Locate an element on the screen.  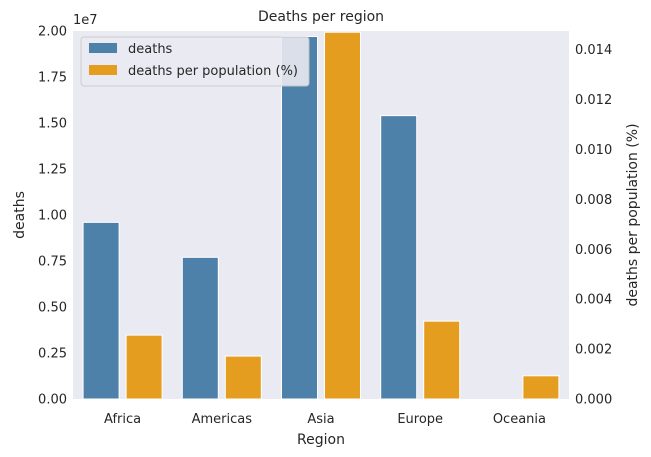
left-tick-label: 1.50 is located at coordinates (52, 124).